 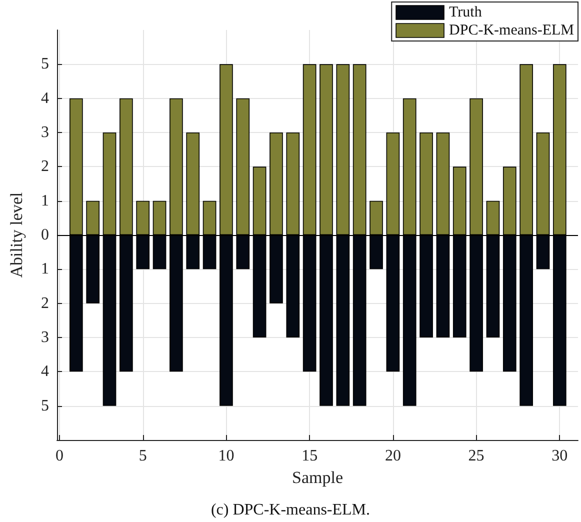 What do you see at coordinates (226, 456) in the screenshot?
I see `x-tick-label: 10` at bounding box center [226, 456].